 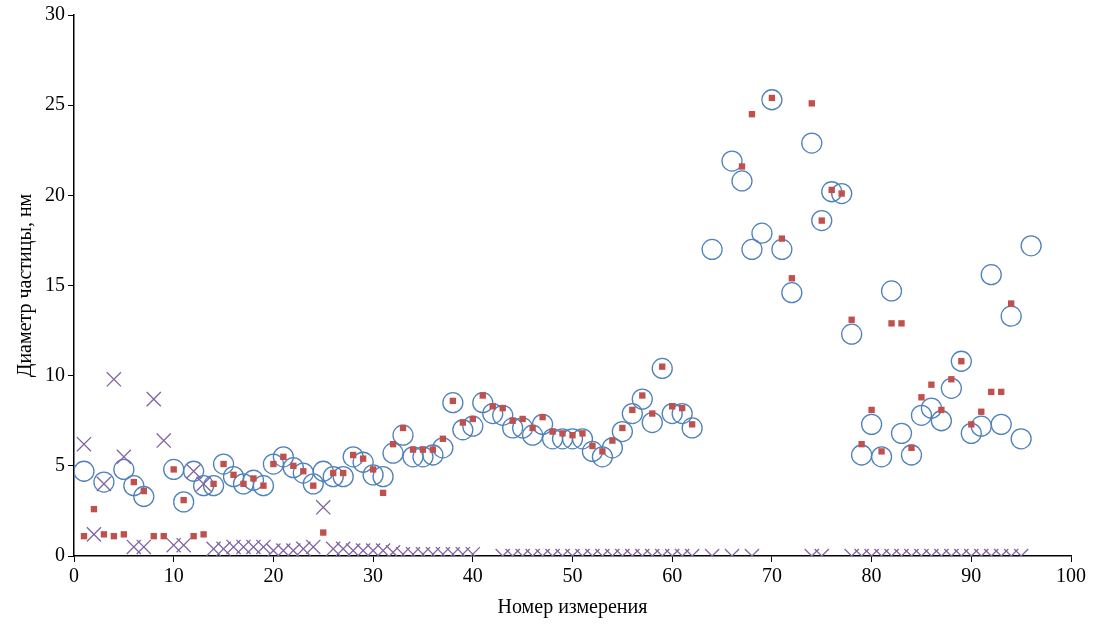 What do you see at coordinates (572, 607) in the screenshot?
I see `x-axis-title: Номер измерения` at bounding box center [572, 607].